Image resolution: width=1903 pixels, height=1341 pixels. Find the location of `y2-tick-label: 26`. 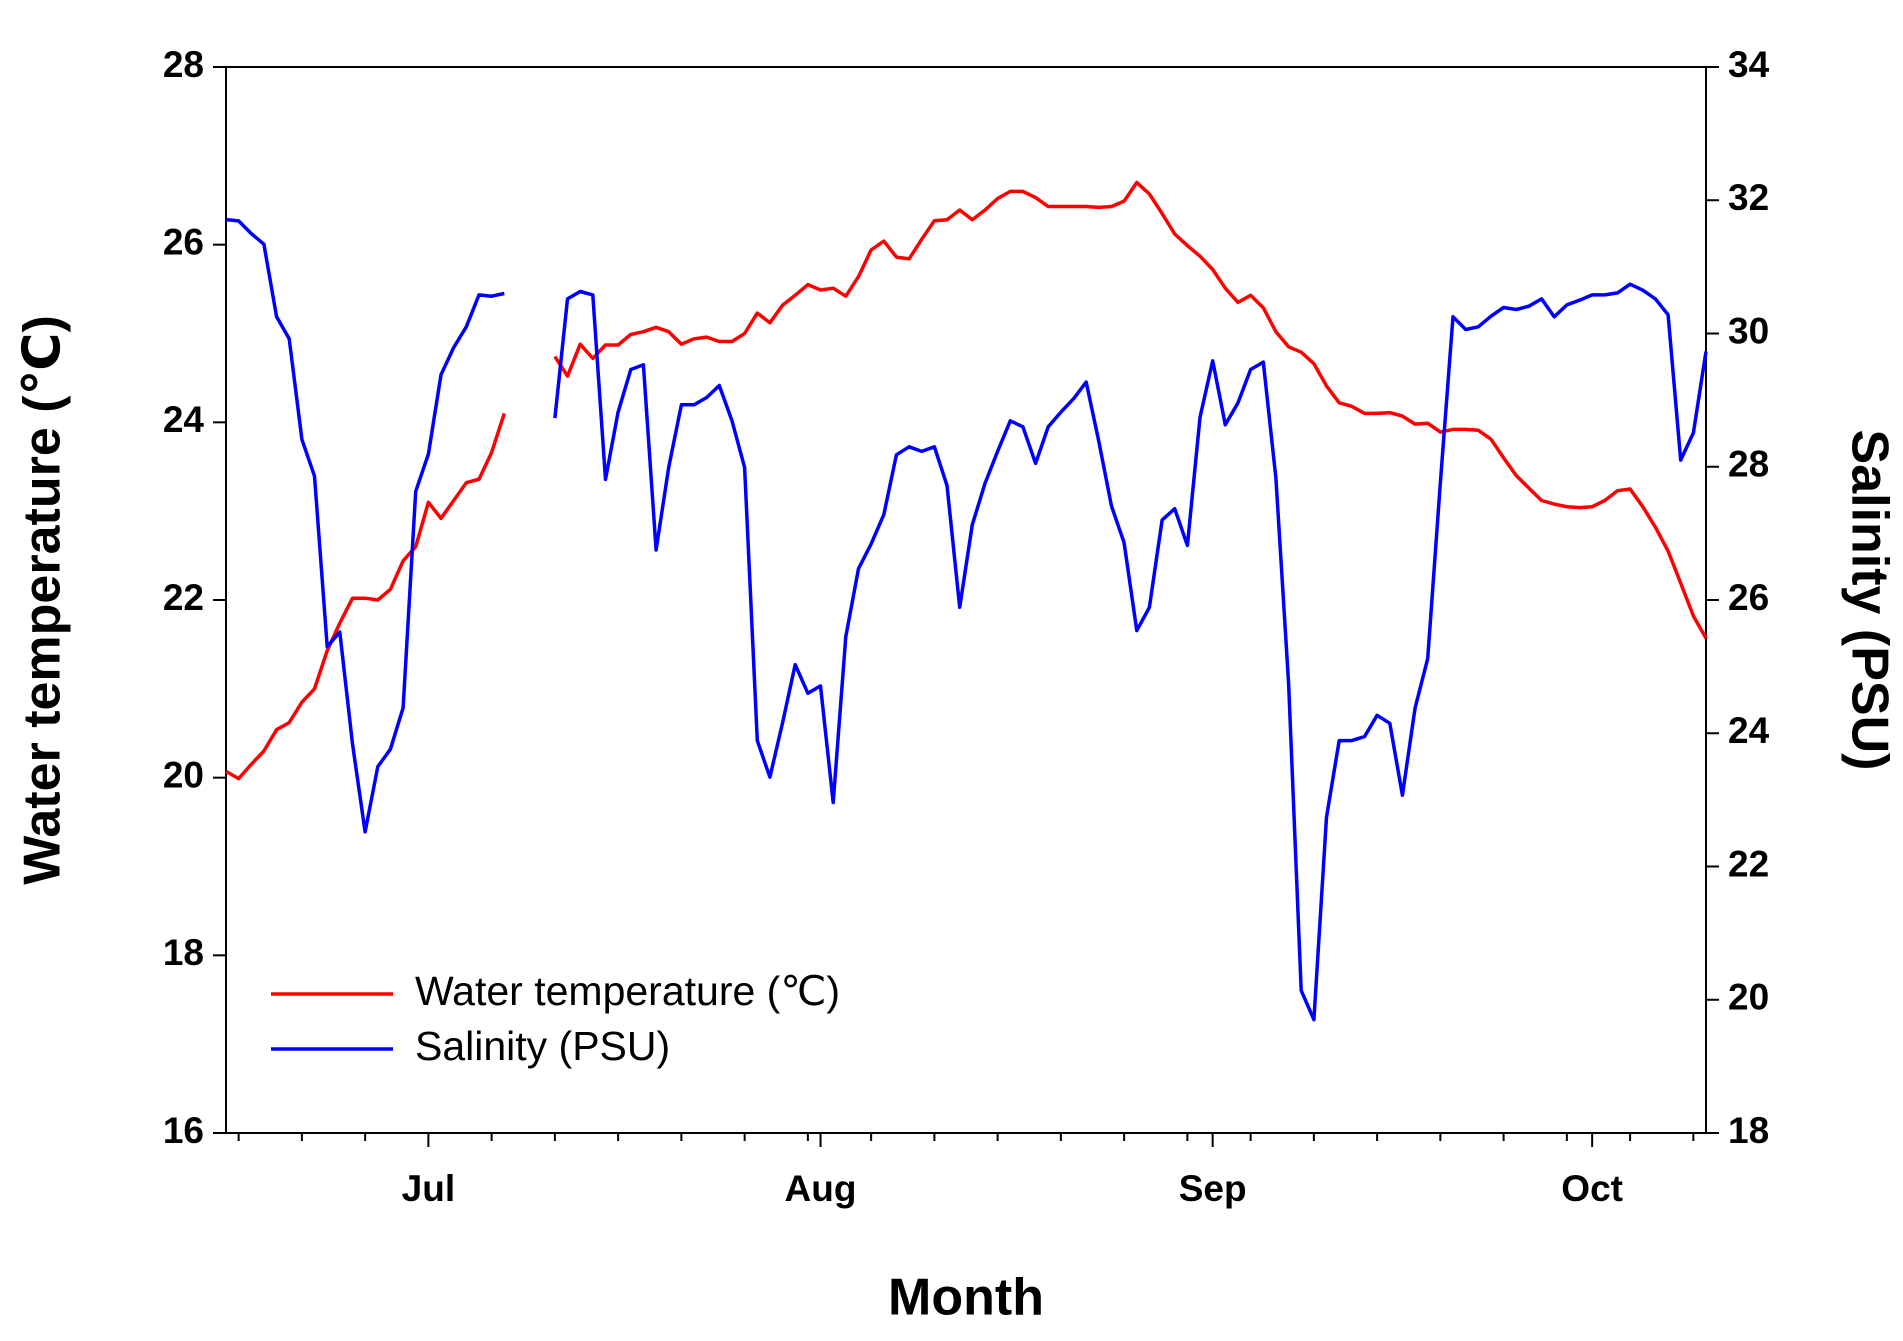

y2-tick-label: 26 is located at coordinates (1748, 597).